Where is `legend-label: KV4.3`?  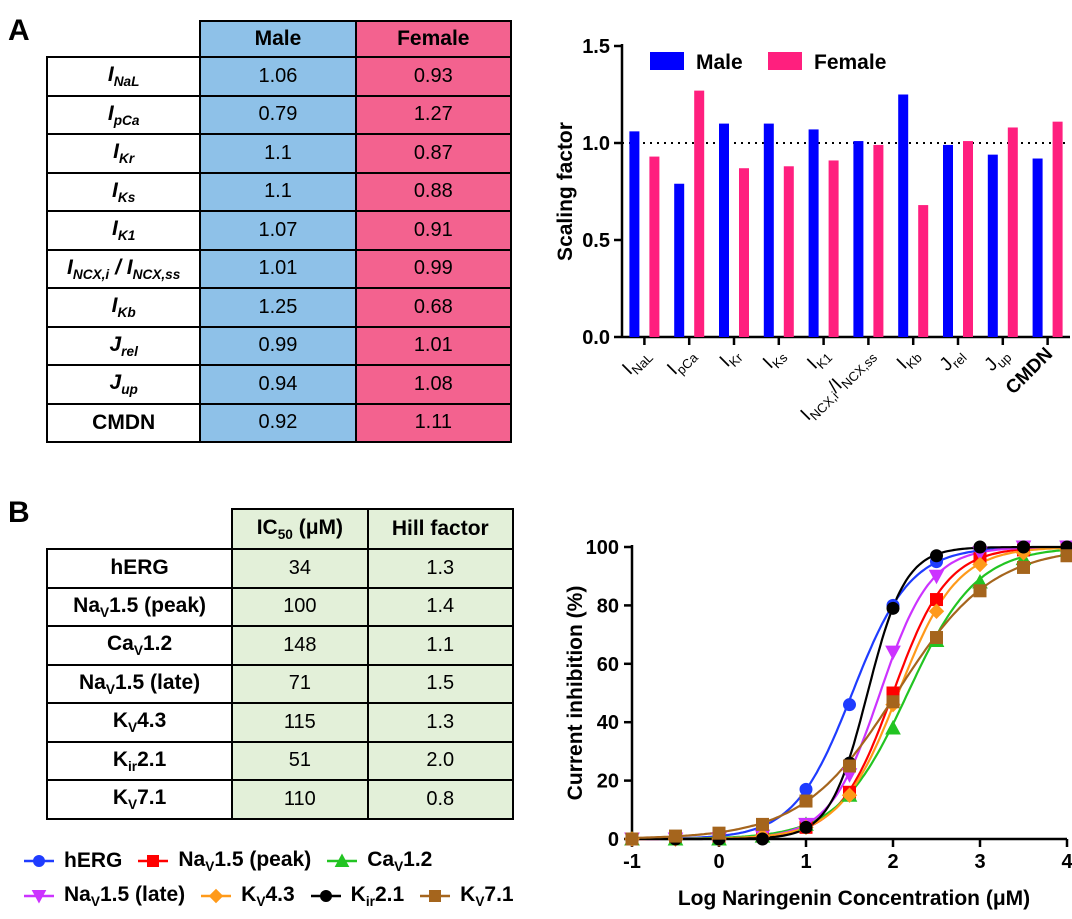
legend-label: KV4.3 is located at coordinates (268, 896).